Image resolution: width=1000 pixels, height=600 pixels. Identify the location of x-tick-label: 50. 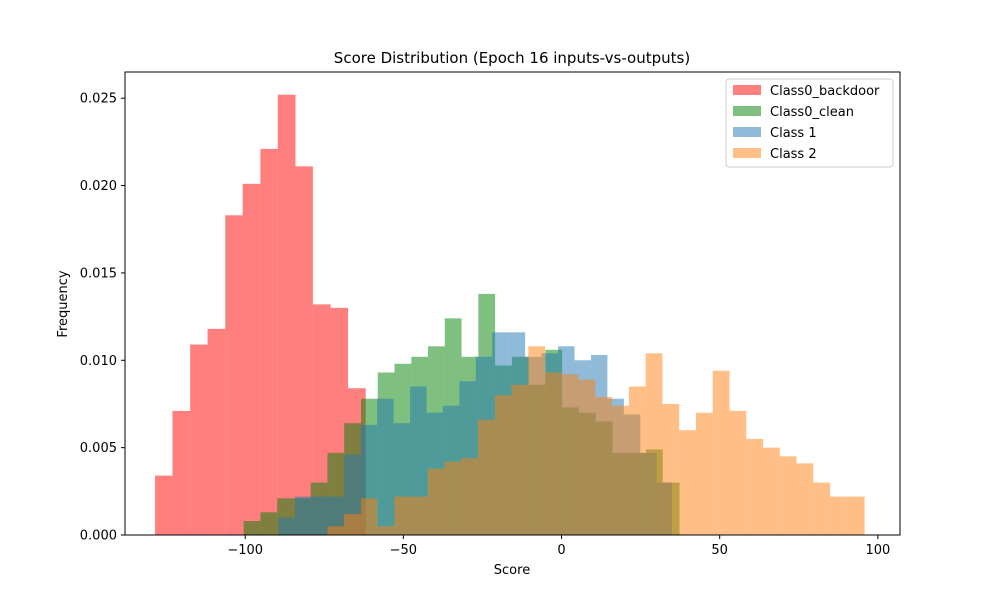
(719, 550).